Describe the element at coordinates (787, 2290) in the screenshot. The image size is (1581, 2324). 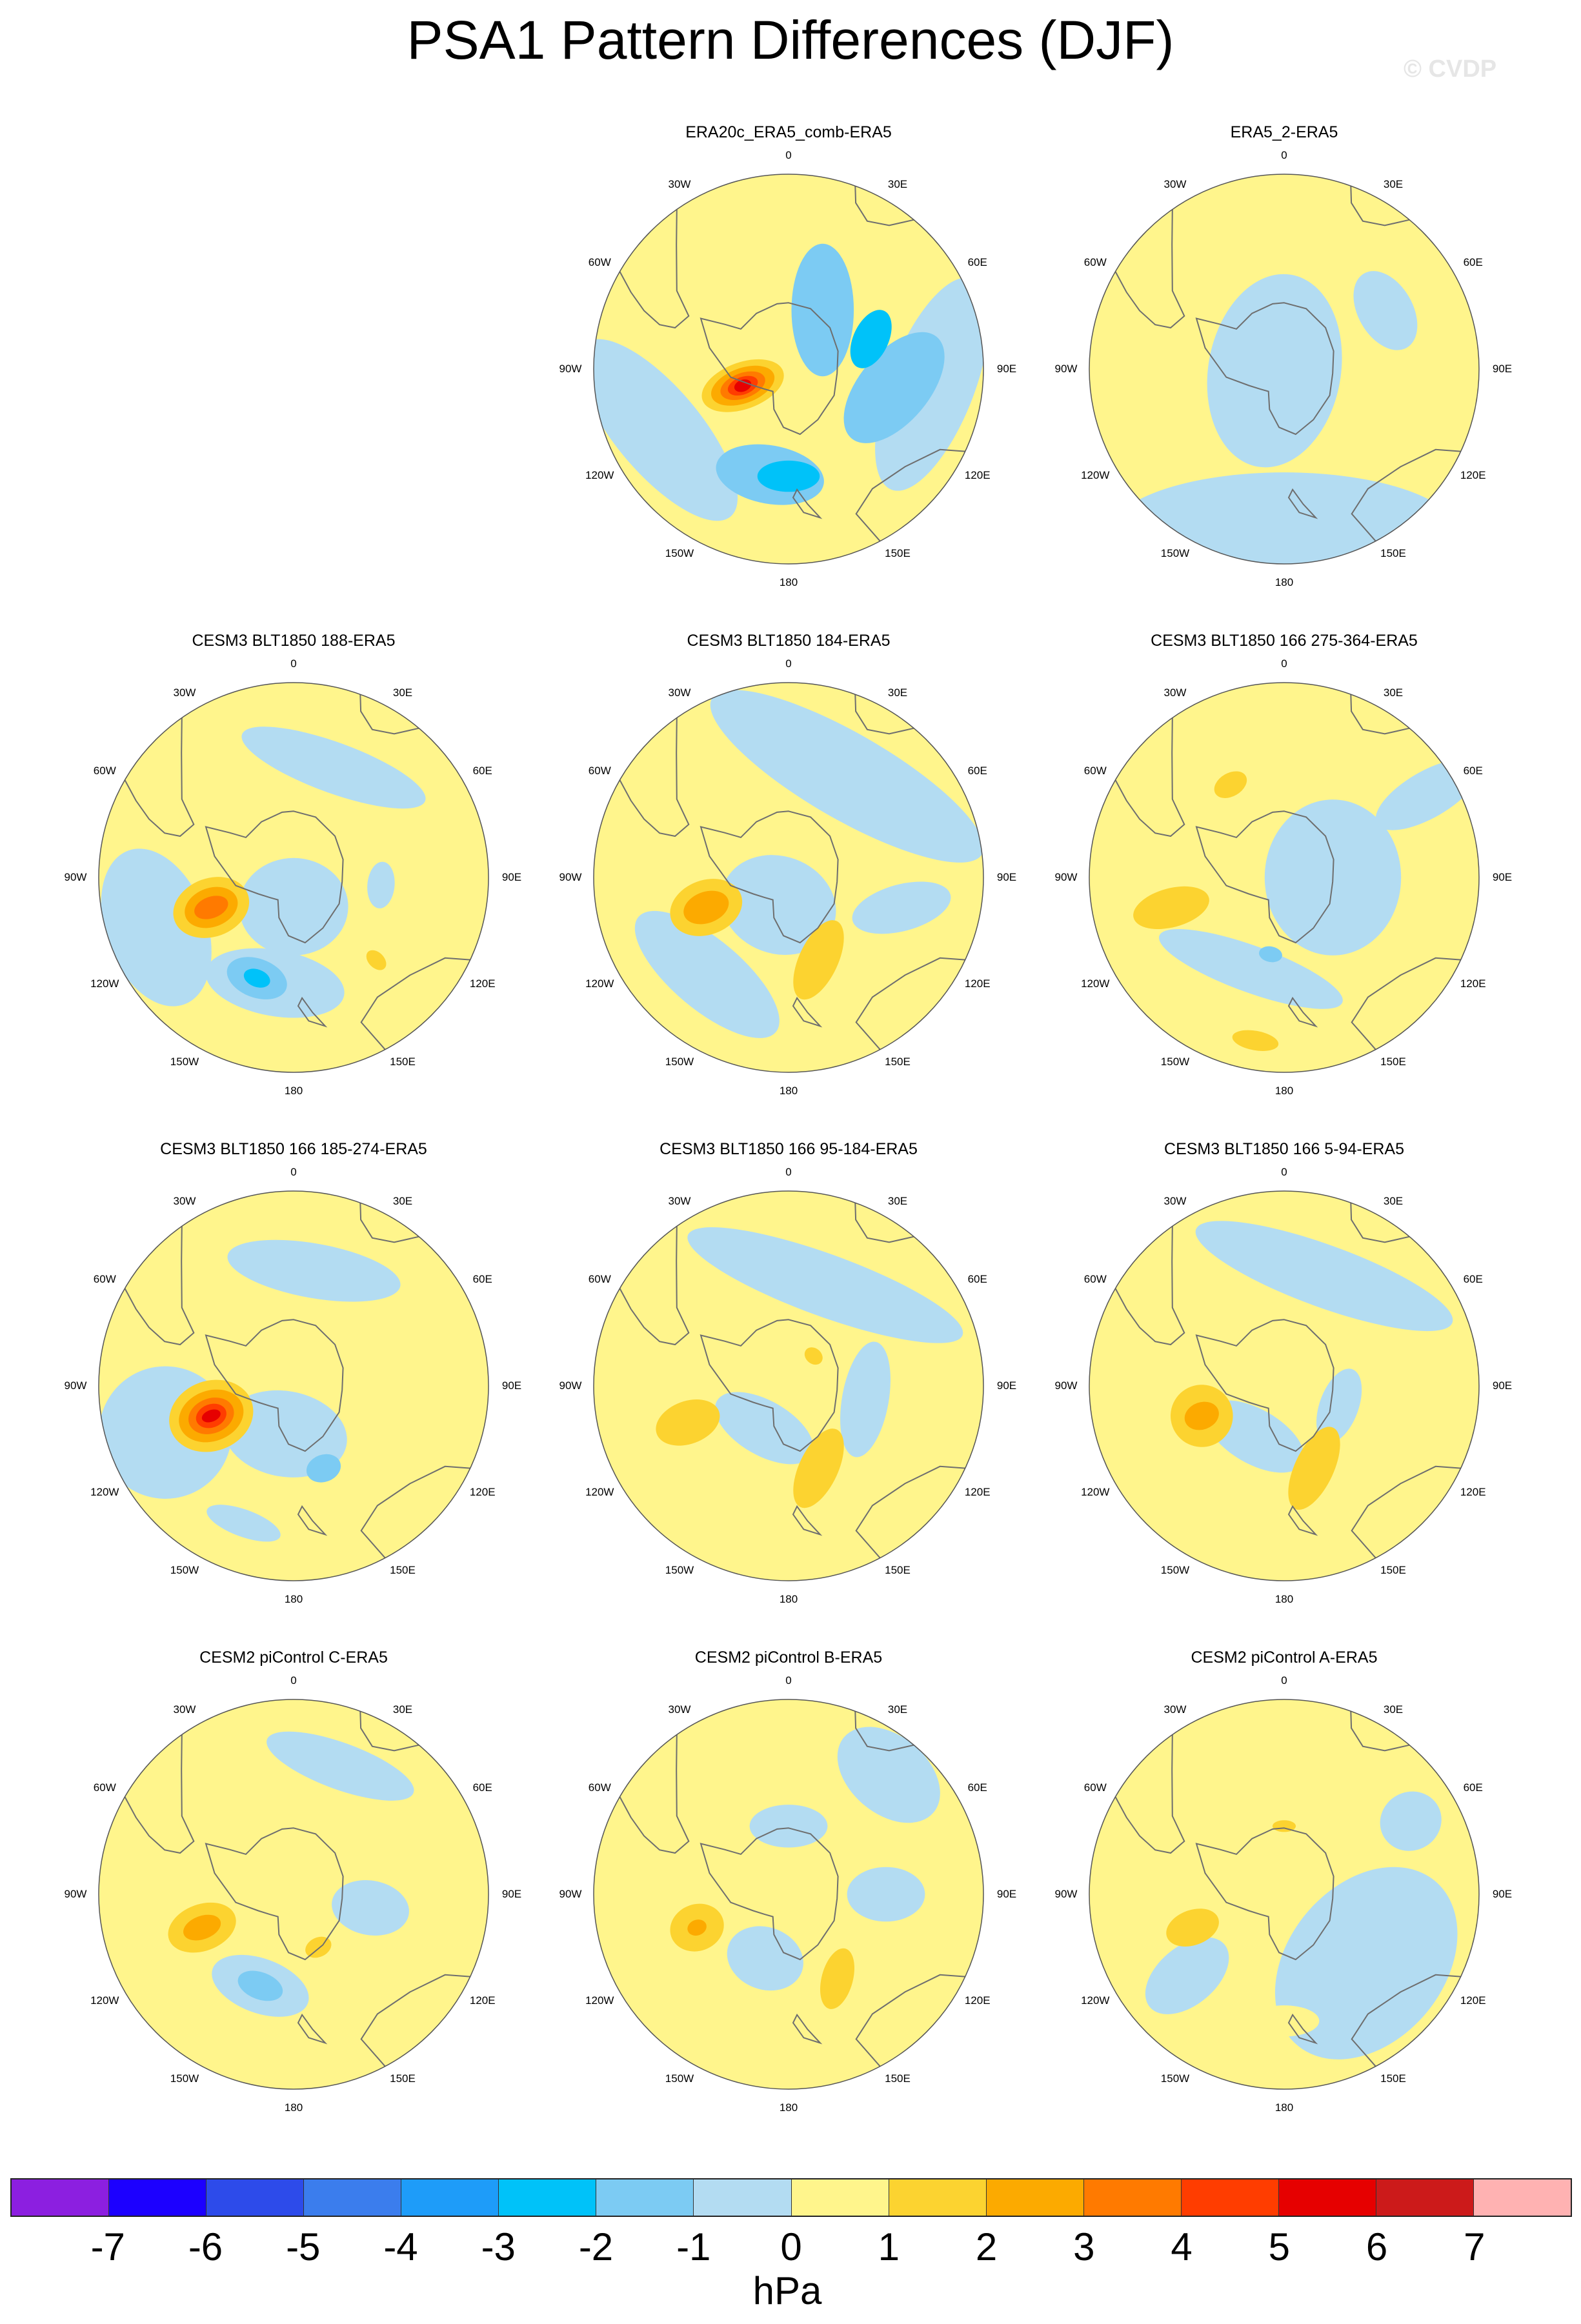
I see `colorbar-unit: hPa` at that location.